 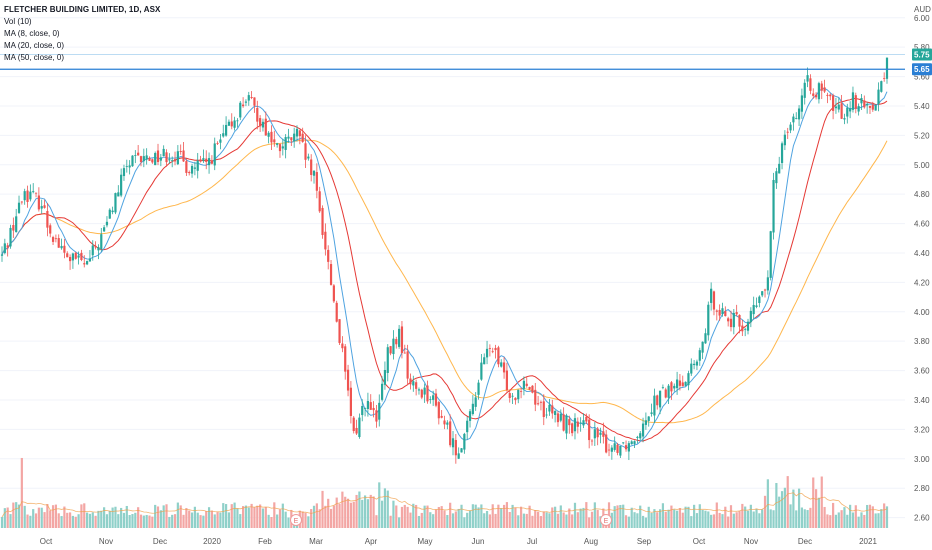 I want to click on currency-label: AUD, so click(x=922, y=9).